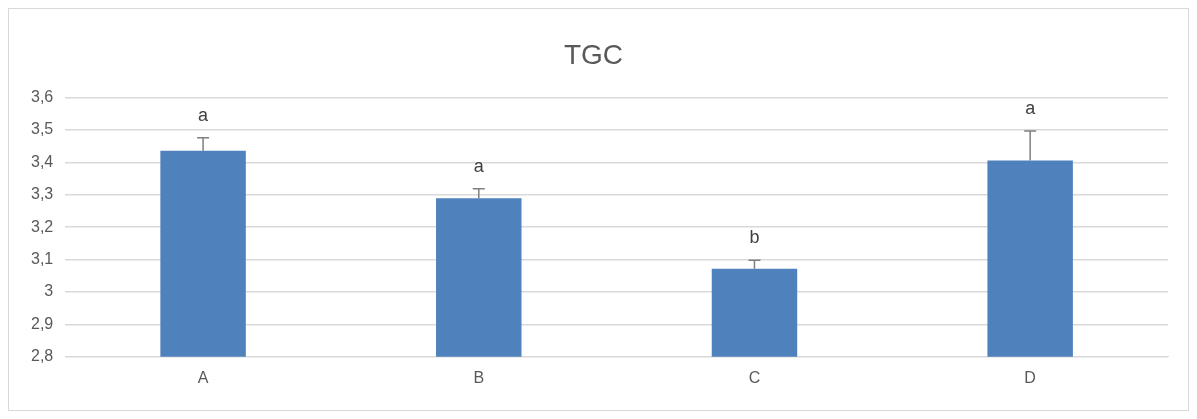 The width and height of the screenshot is (1197, 419). Describe the element at coordinates (42, 97) in the screenshot. I see `y-tick-label: 3,6` at that location.